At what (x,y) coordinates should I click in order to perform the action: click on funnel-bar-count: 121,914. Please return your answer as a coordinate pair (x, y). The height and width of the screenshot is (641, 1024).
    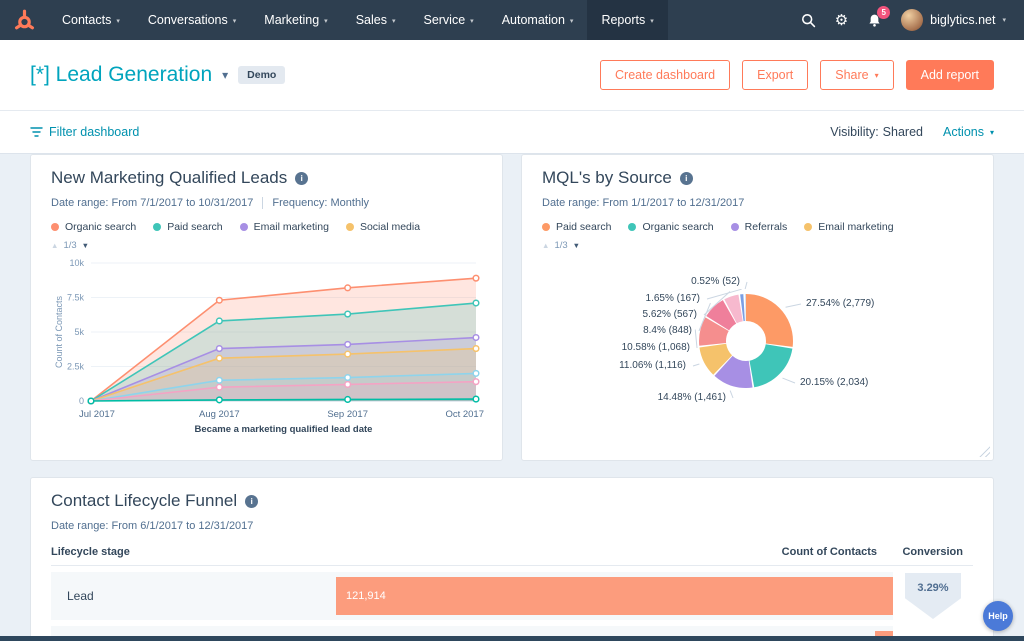
    Looking at the image, I should click on (366, 596).